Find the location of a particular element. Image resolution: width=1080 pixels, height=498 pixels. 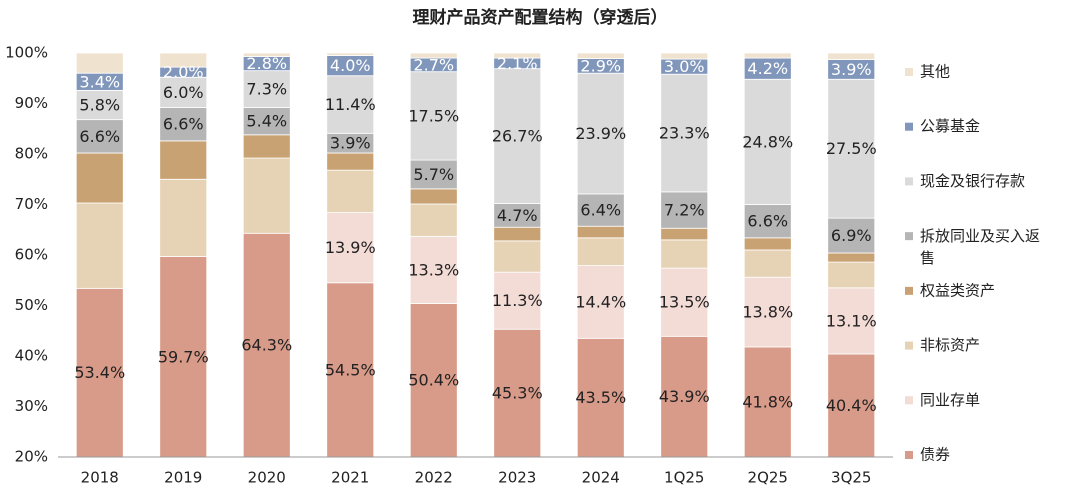

value-label: 43.5% is located at coordinates (600, 397).